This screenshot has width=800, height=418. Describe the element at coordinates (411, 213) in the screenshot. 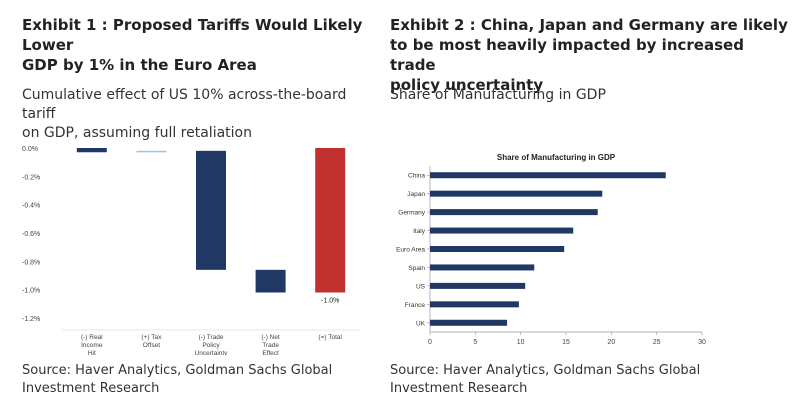

I see `y-category-label: Germany` at that location.